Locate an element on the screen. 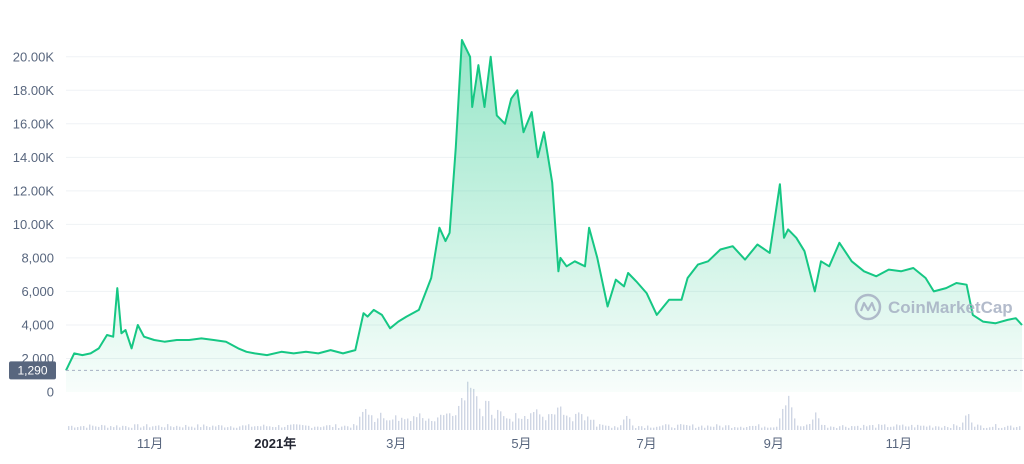  x-tick-label: 11月 is located at coordinates (150, 443).